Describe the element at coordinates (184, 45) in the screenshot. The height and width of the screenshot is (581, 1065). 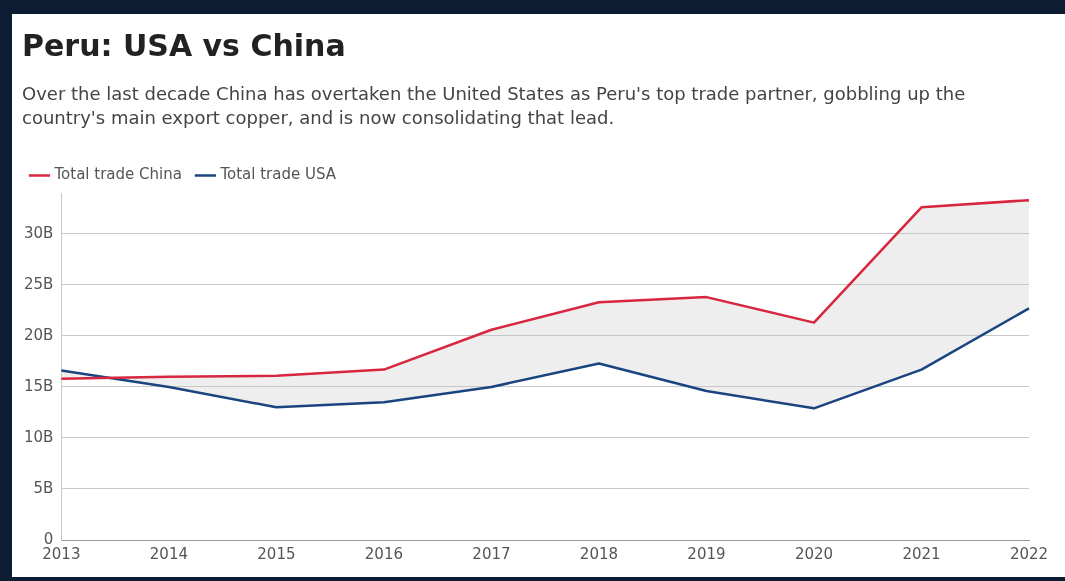
I see `chart-title: Peru: USA vs China` at that location.